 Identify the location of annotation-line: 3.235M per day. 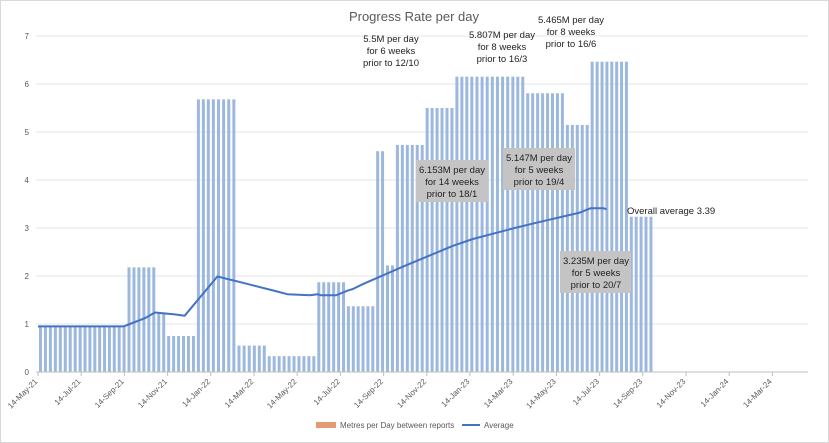
(596, 261).